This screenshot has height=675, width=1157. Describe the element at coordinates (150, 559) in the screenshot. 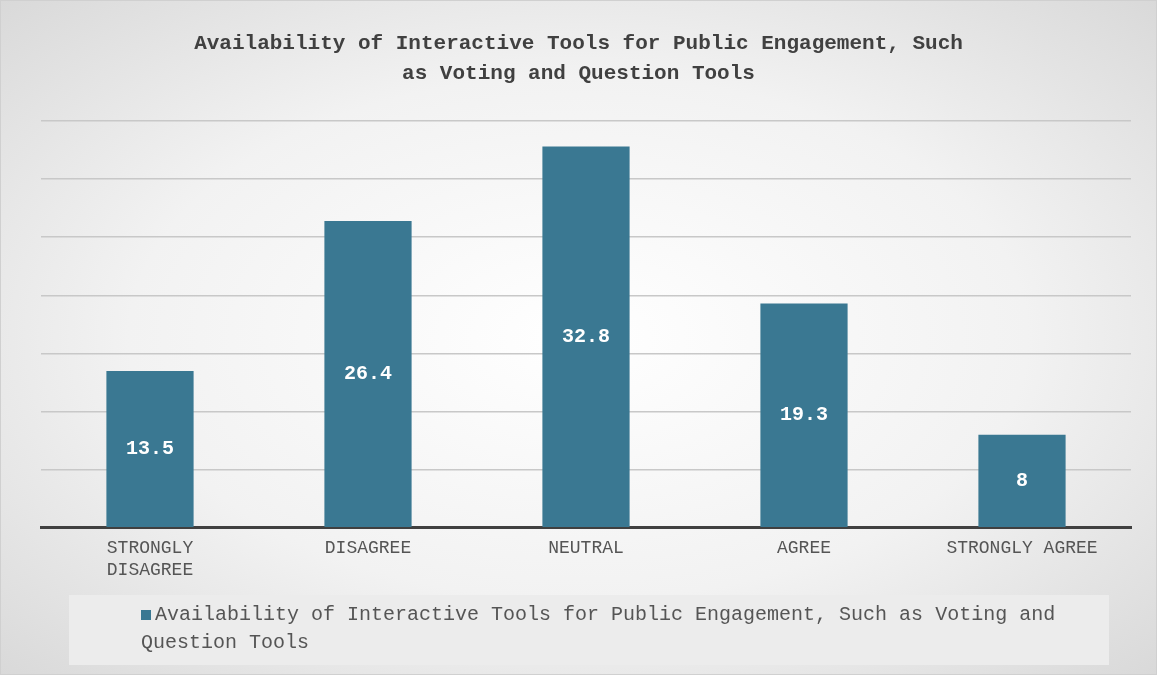

I see `x-tick-label: STRONGLY DISAGREE` at that location.